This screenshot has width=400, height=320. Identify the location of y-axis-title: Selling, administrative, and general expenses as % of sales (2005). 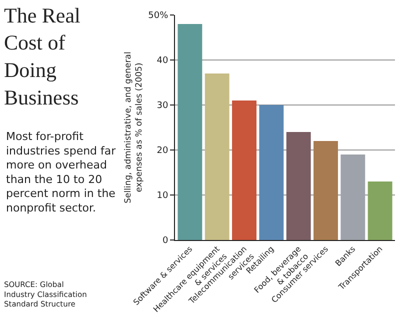
(134, 128).